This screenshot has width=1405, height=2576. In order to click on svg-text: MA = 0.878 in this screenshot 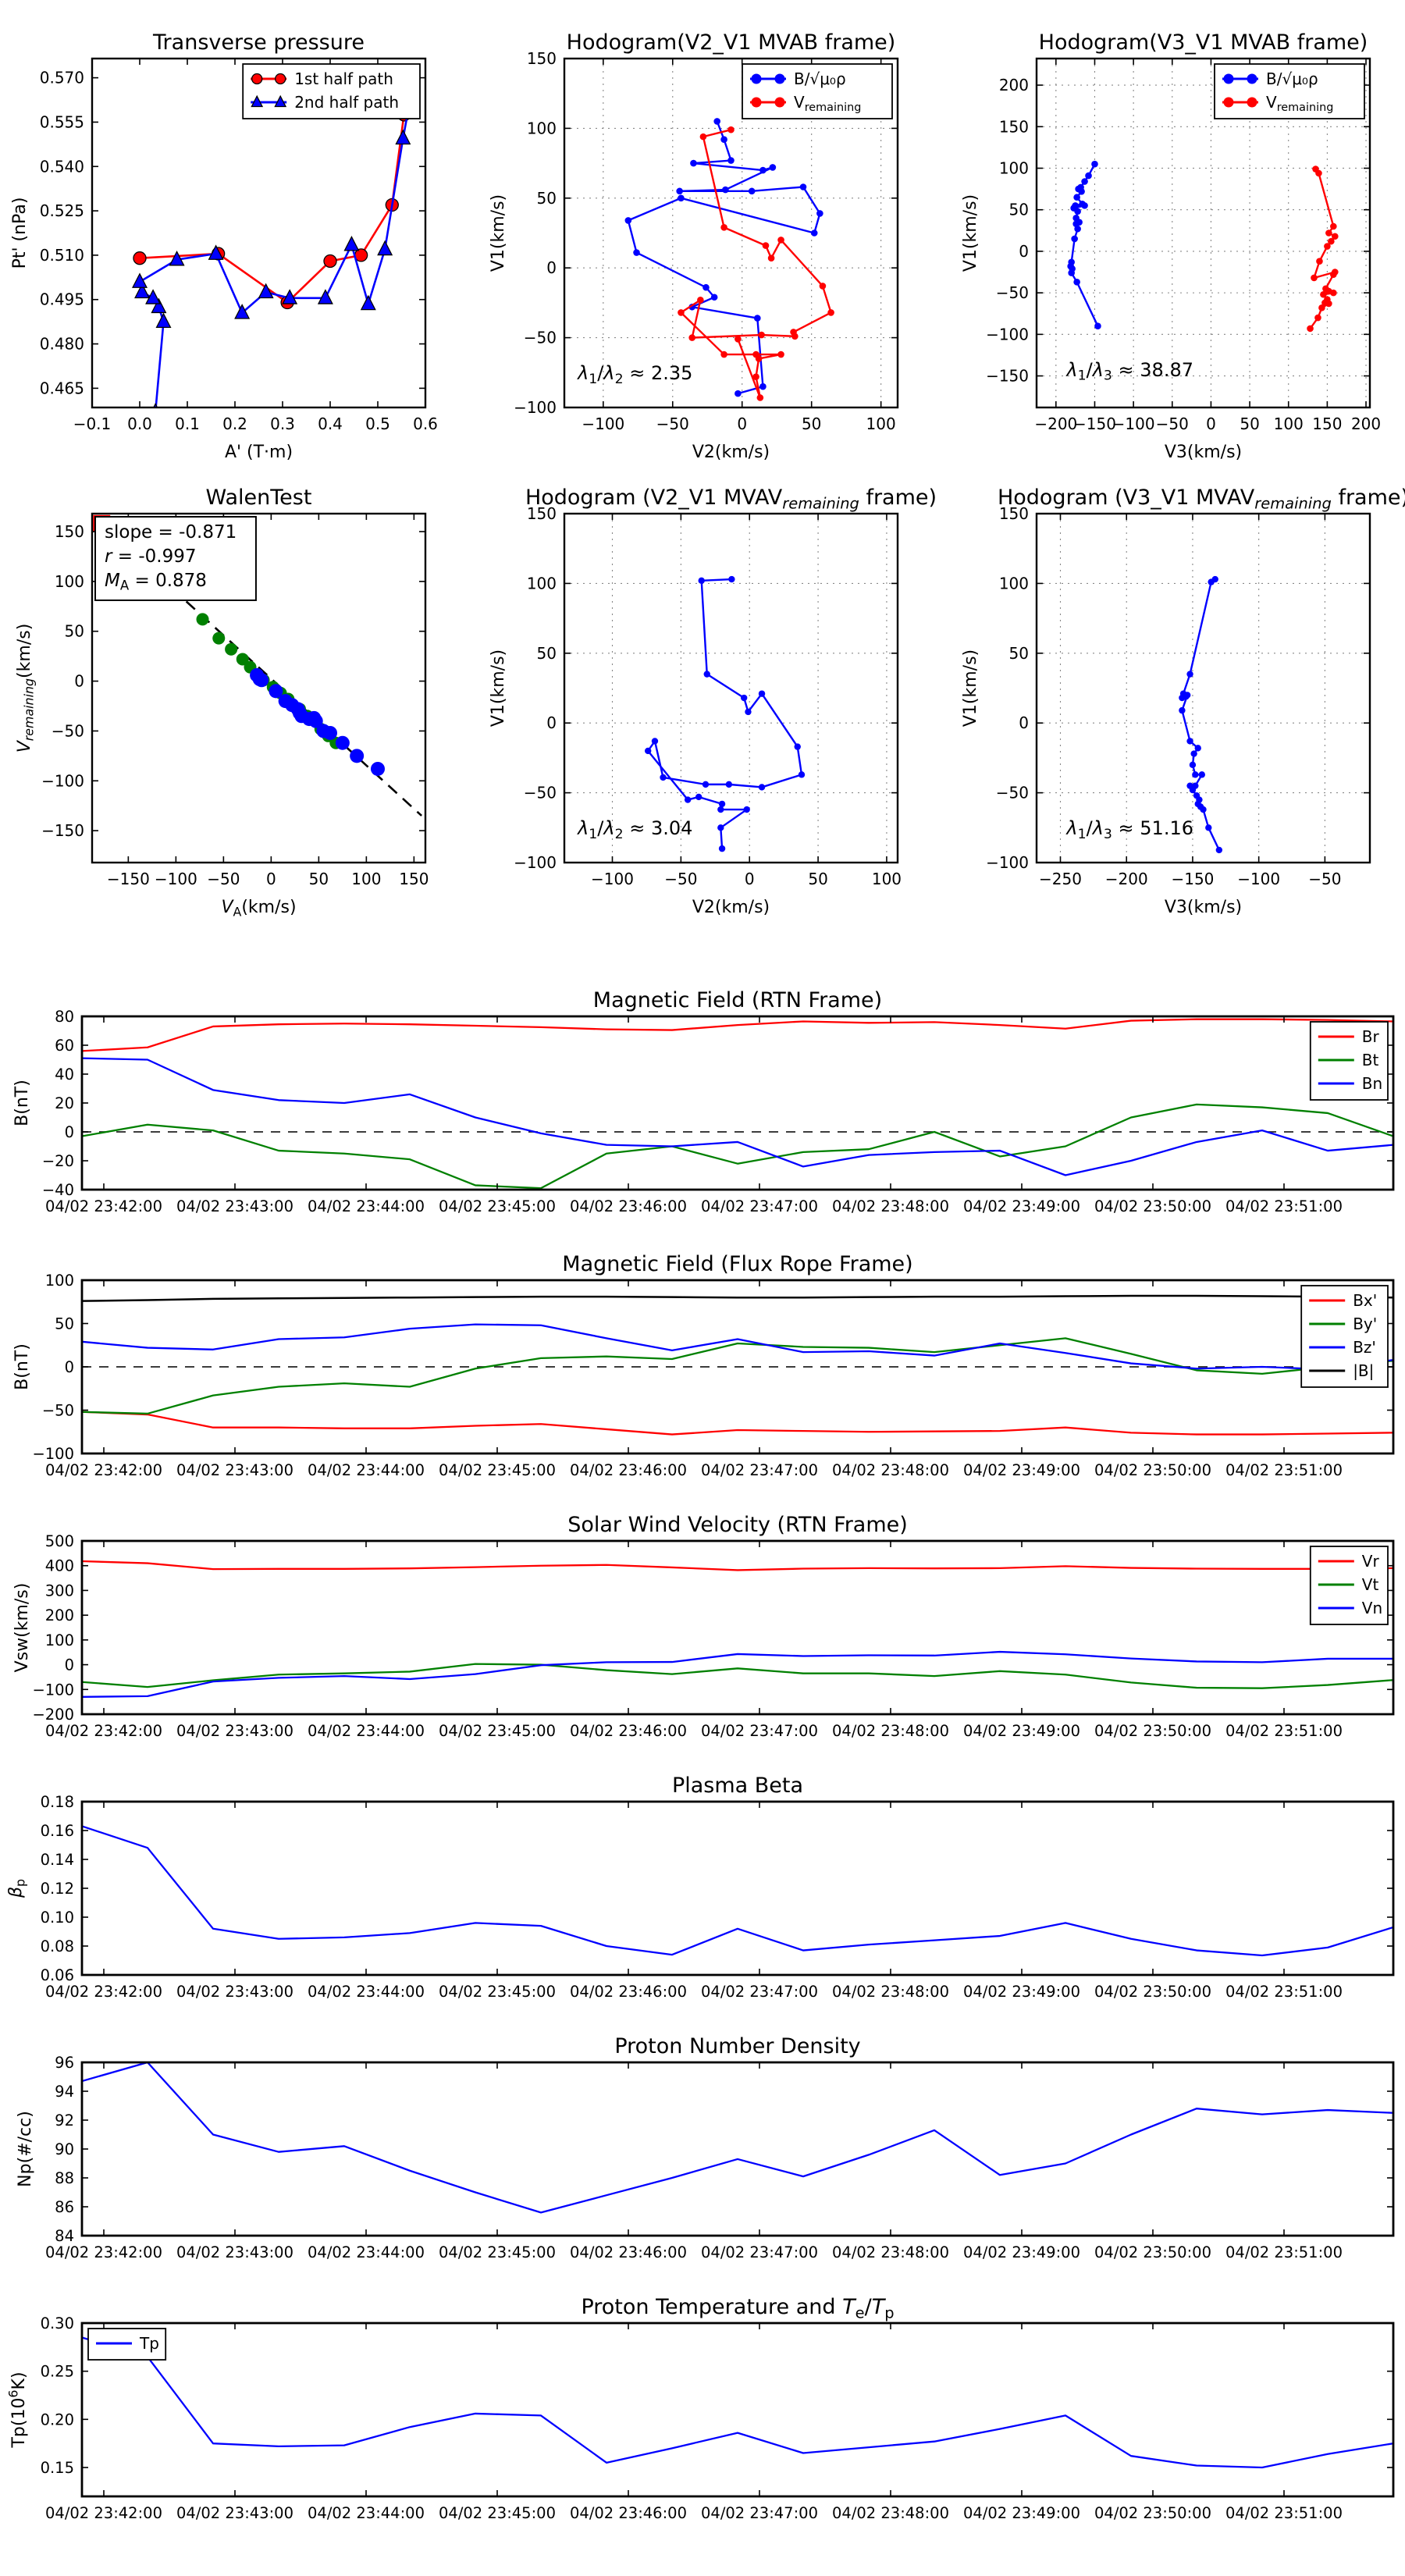, I will do `click(156, 582)`.